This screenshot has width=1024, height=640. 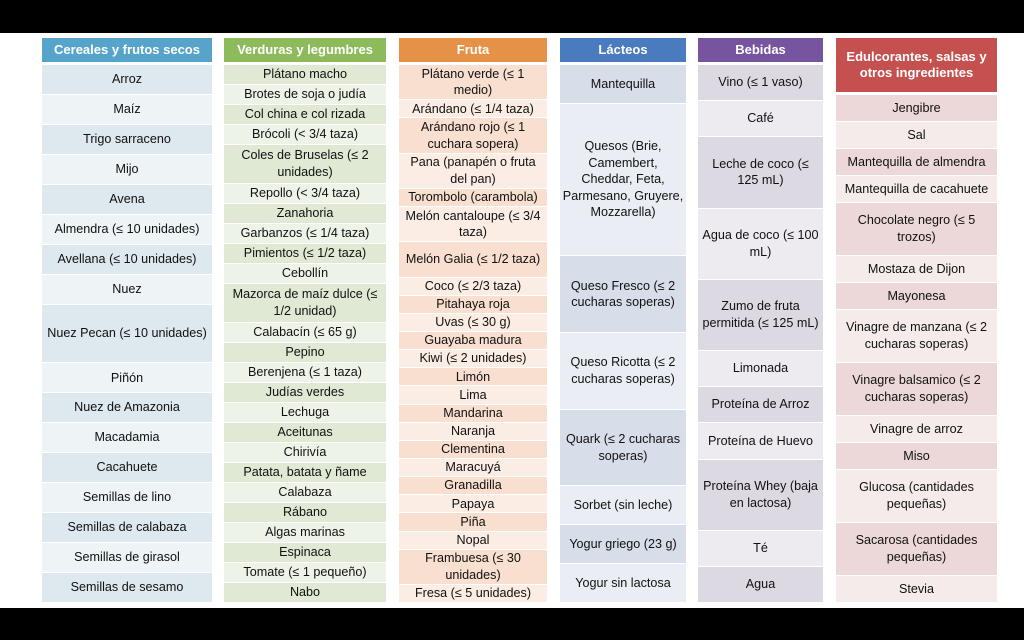 What do you see at coordinates (473, 260) in the screenshot?
I see `table-cell: Melón Galia (≤ 1/2 taza)` at bounding box center [473, 260].